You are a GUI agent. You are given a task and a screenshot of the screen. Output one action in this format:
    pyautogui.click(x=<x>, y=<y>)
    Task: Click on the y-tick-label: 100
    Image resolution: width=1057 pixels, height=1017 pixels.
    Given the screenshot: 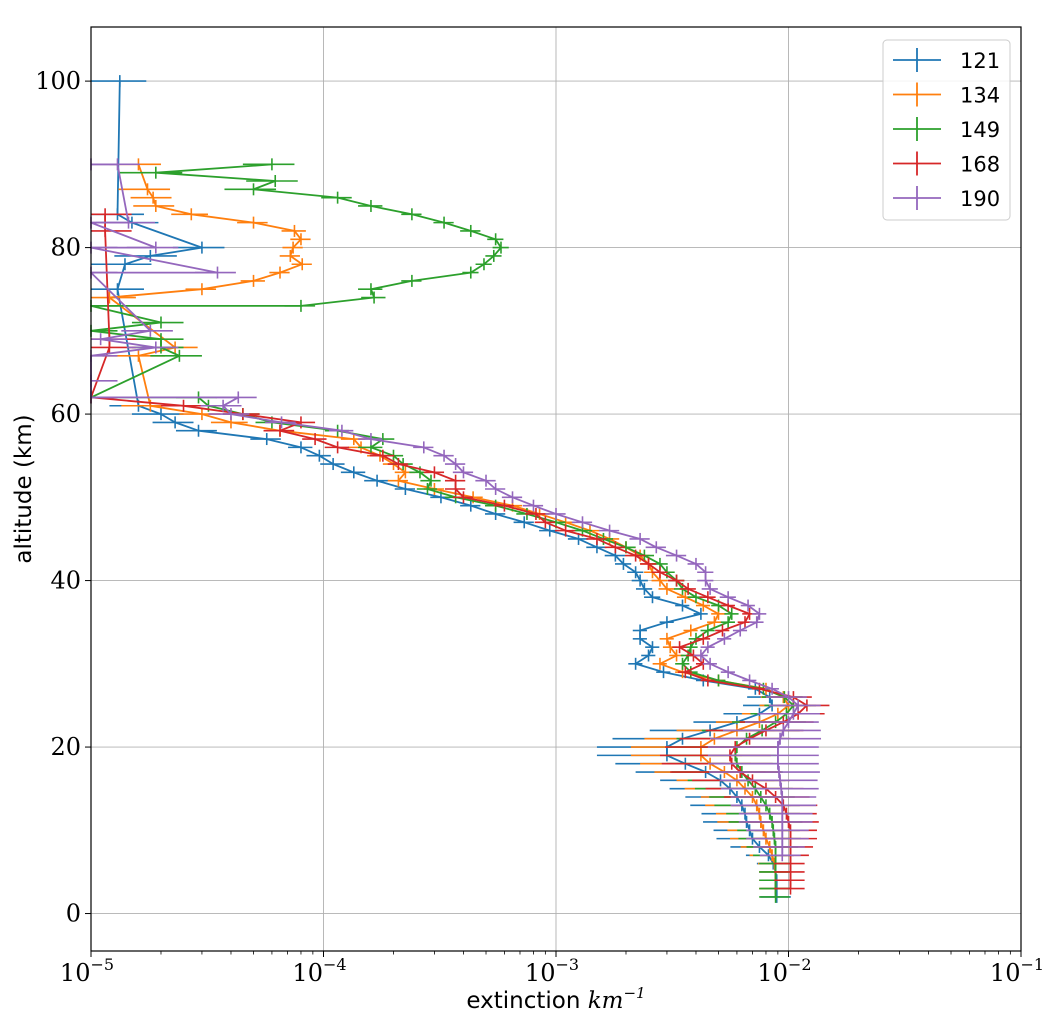 What is the action you would take?
    pyautogui.click(x=58, y=81)
    